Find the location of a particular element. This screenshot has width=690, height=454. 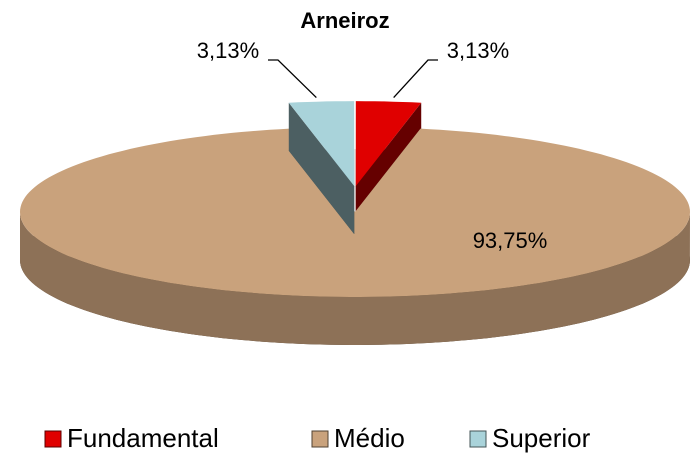

chart-title: Arneiroz is located at coordinates (344, 20).